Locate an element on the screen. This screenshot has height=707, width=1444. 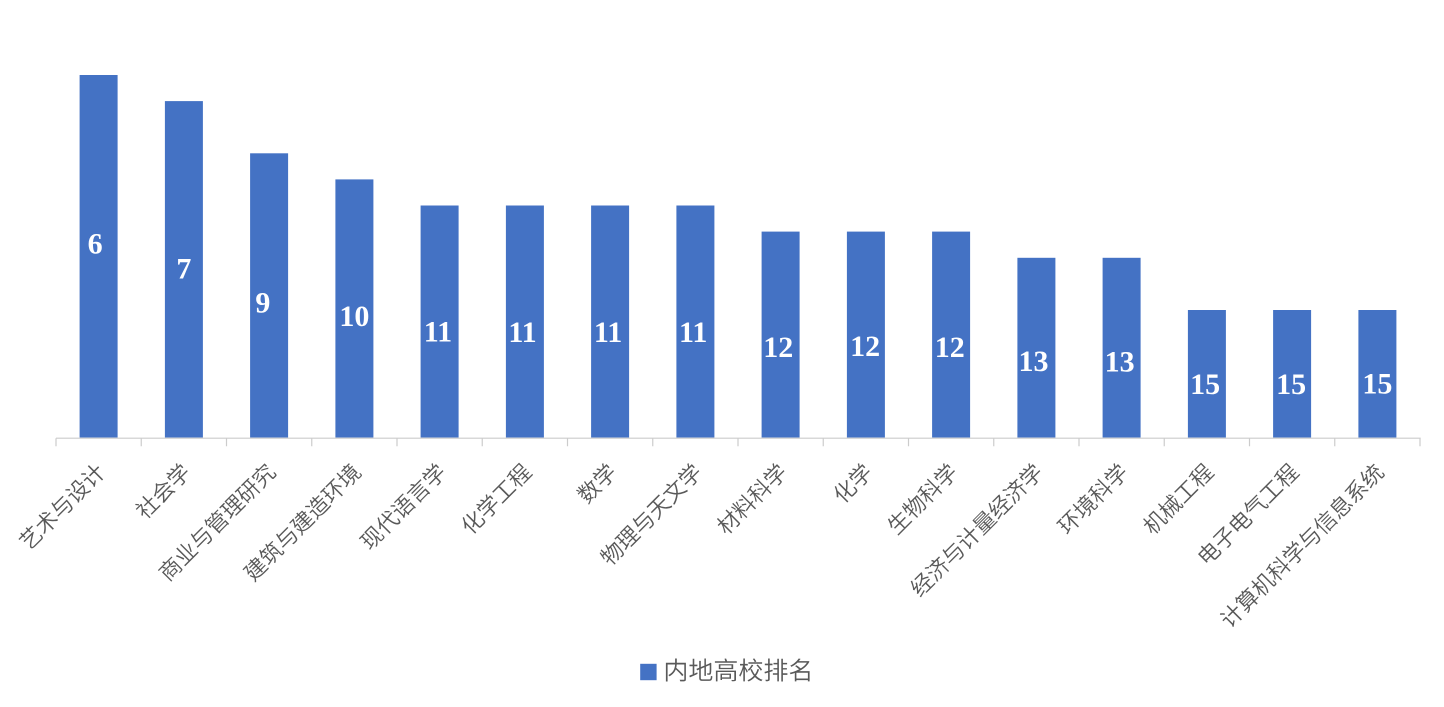
svg-text: 7 is located at coordinates (183, 269).